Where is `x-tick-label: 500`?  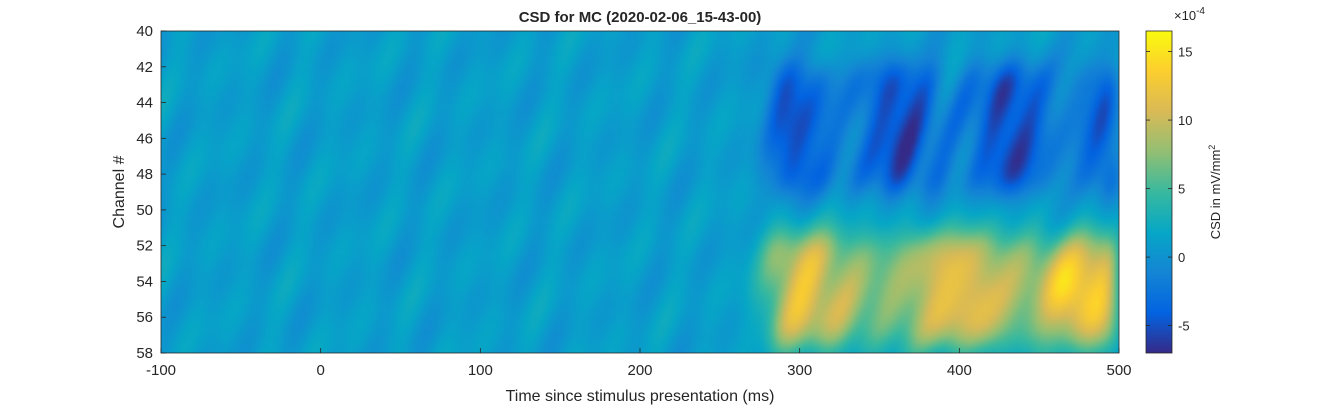 x-tick-label: 500 is located at coordinates (1118, 370).